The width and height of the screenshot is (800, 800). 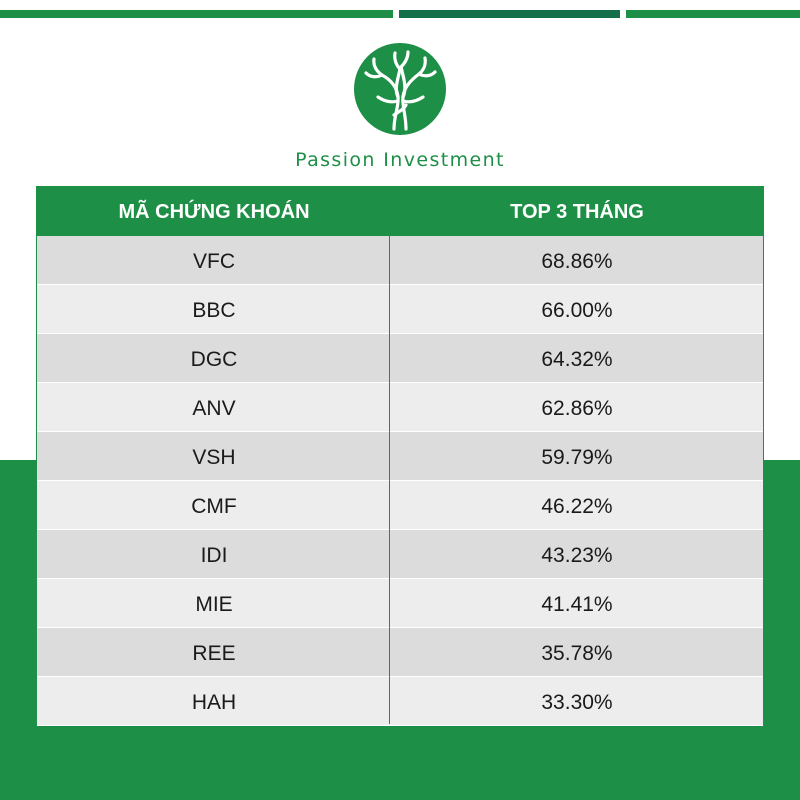 What do you see at coordinates (577, 212) in the screenshot?
I see `header-top-3-months: TOP 3 THÁNG` at bounding box center [577, 212].